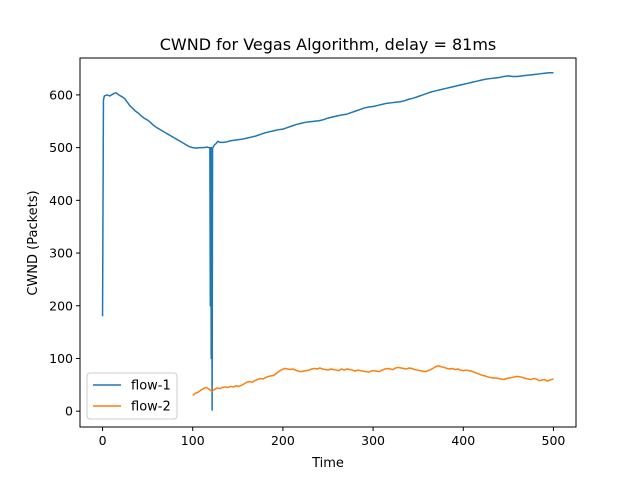  What do you see at coordinates (327, 463) in the screenshot?
I see `x-axis-label: Time` at bounding box center [327, 463].